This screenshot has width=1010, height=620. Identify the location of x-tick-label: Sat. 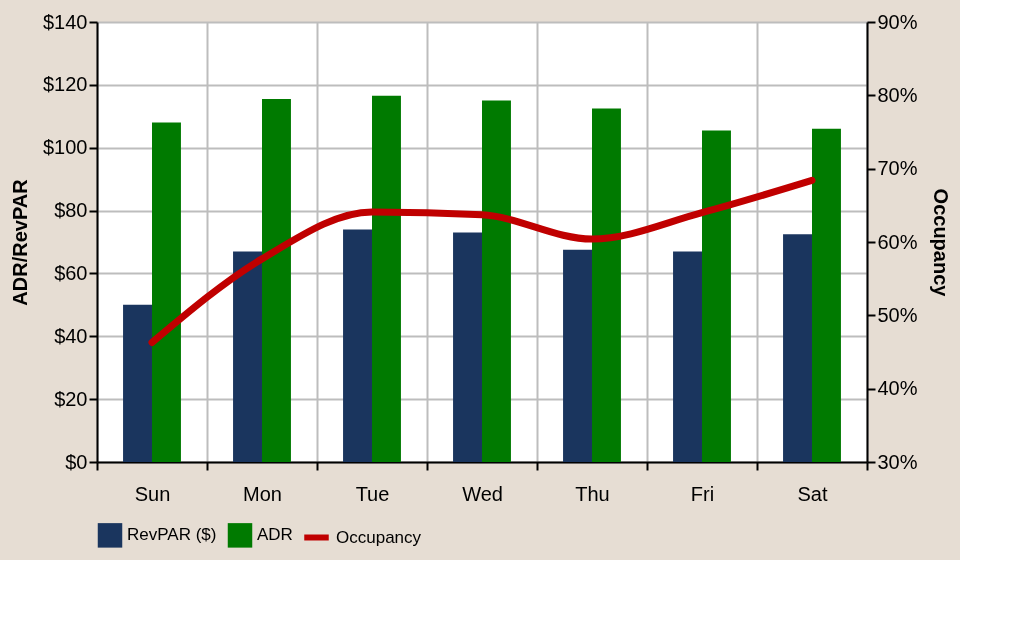
(812, 493).